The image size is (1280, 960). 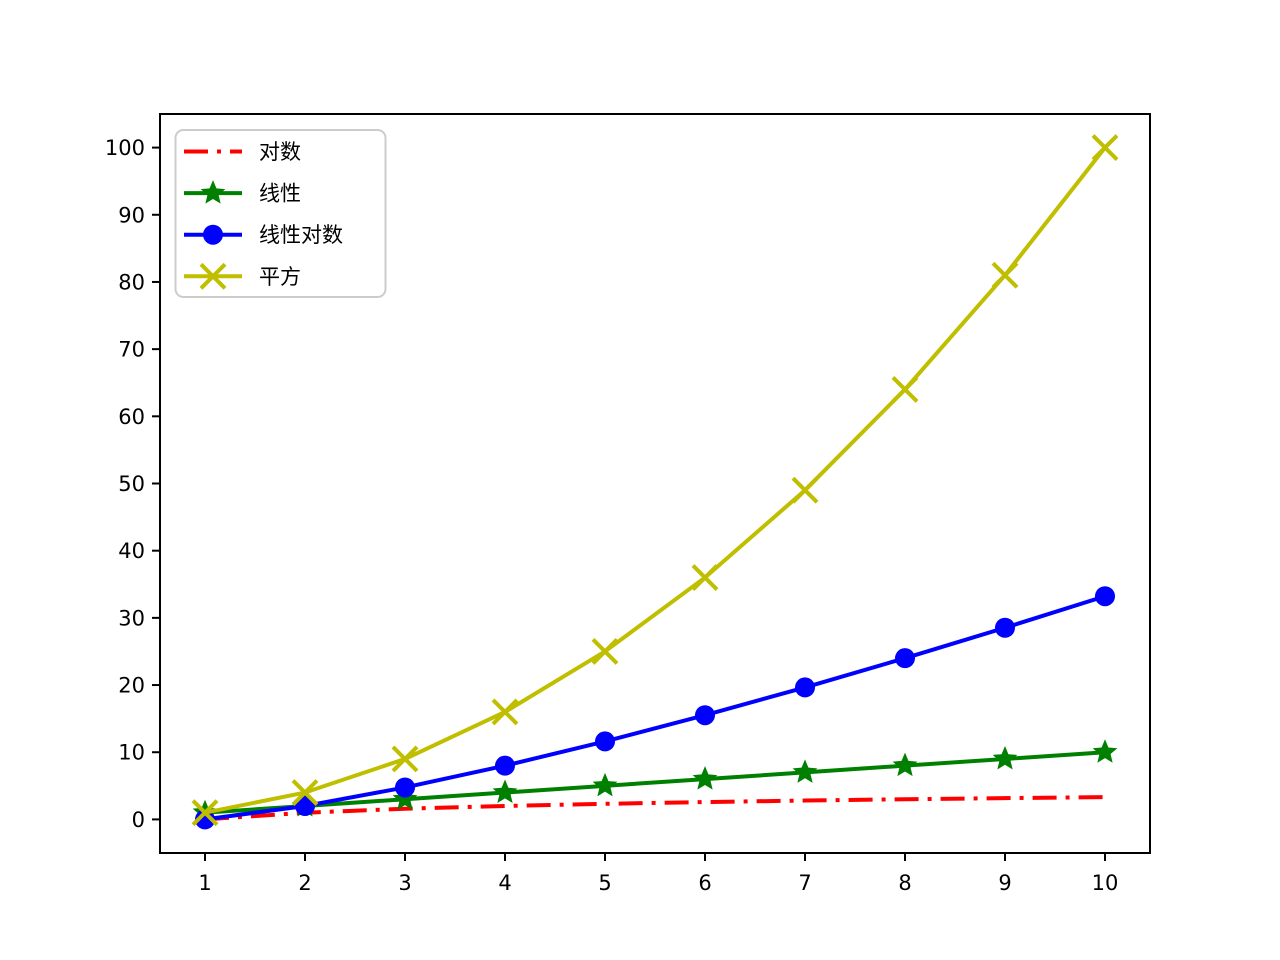 What do you see at coordinates (280, 152) in the screenshot?
I see `legend-label: 对数` at bounding box center [280, 152].